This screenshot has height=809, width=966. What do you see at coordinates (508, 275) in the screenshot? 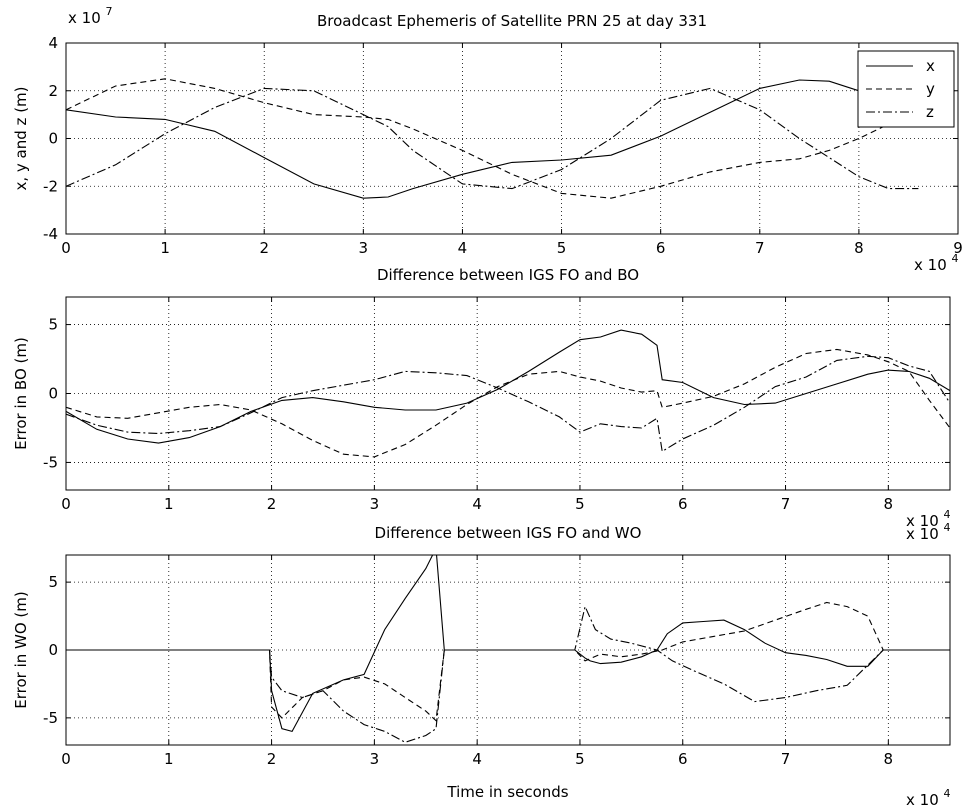
I see `chart-title: Difference between IGS FO and BO` at bounding box center [508, 275].